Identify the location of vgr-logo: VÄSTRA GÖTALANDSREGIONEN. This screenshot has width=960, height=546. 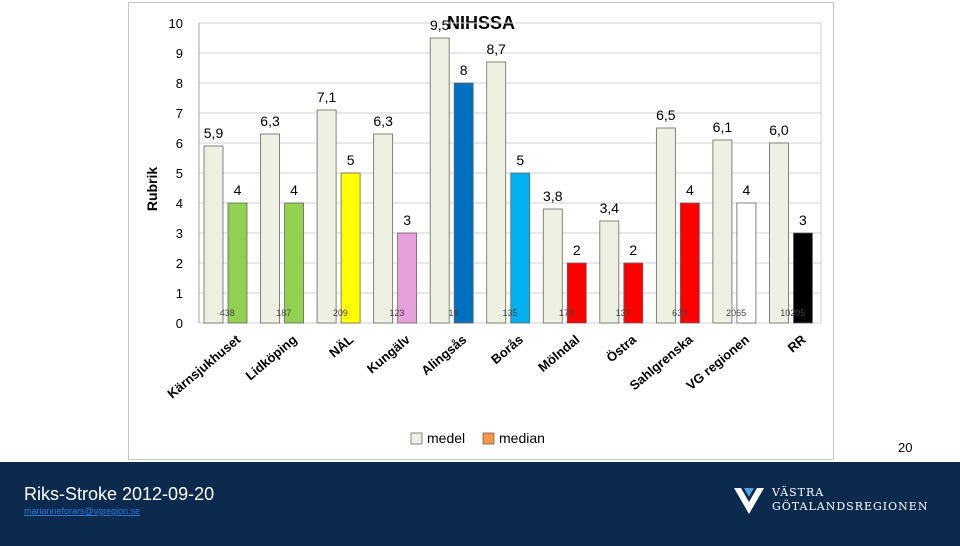
(829, 502).